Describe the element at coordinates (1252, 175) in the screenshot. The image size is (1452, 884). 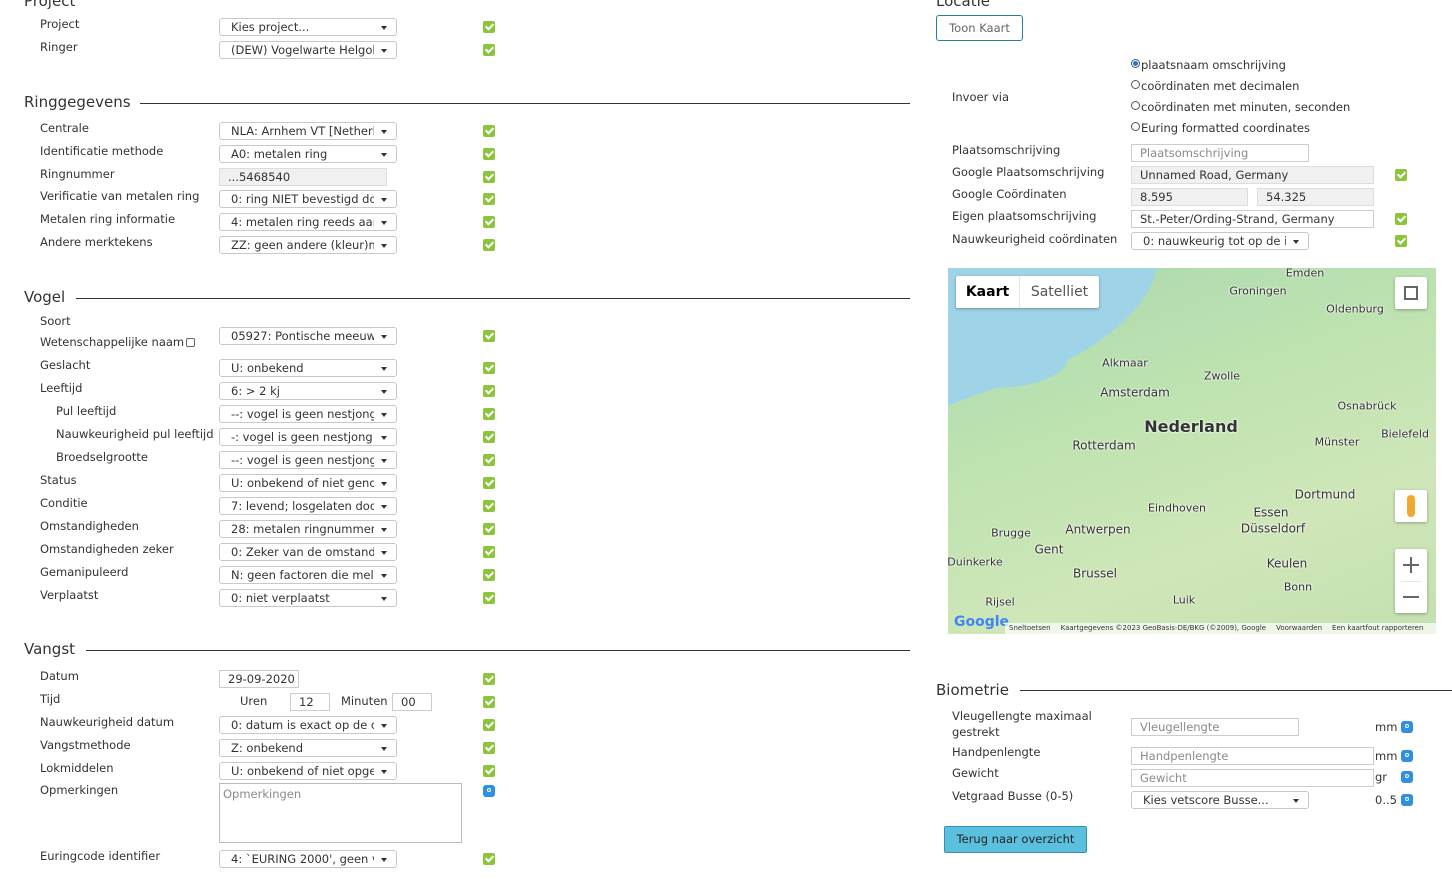
I see `text-input: Unnamed Road, Germany` at that location.